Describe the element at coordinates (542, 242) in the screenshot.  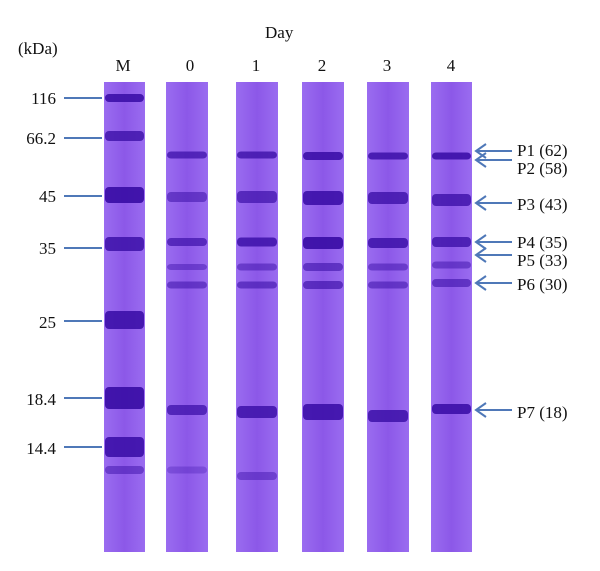
I see `band-label-p4: P4 (35)` at that location.